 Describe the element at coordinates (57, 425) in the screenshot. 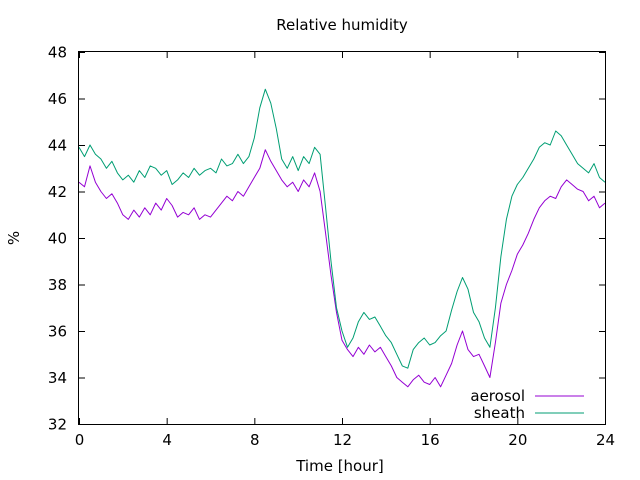

I see `y-tick-label: 32` at that location.